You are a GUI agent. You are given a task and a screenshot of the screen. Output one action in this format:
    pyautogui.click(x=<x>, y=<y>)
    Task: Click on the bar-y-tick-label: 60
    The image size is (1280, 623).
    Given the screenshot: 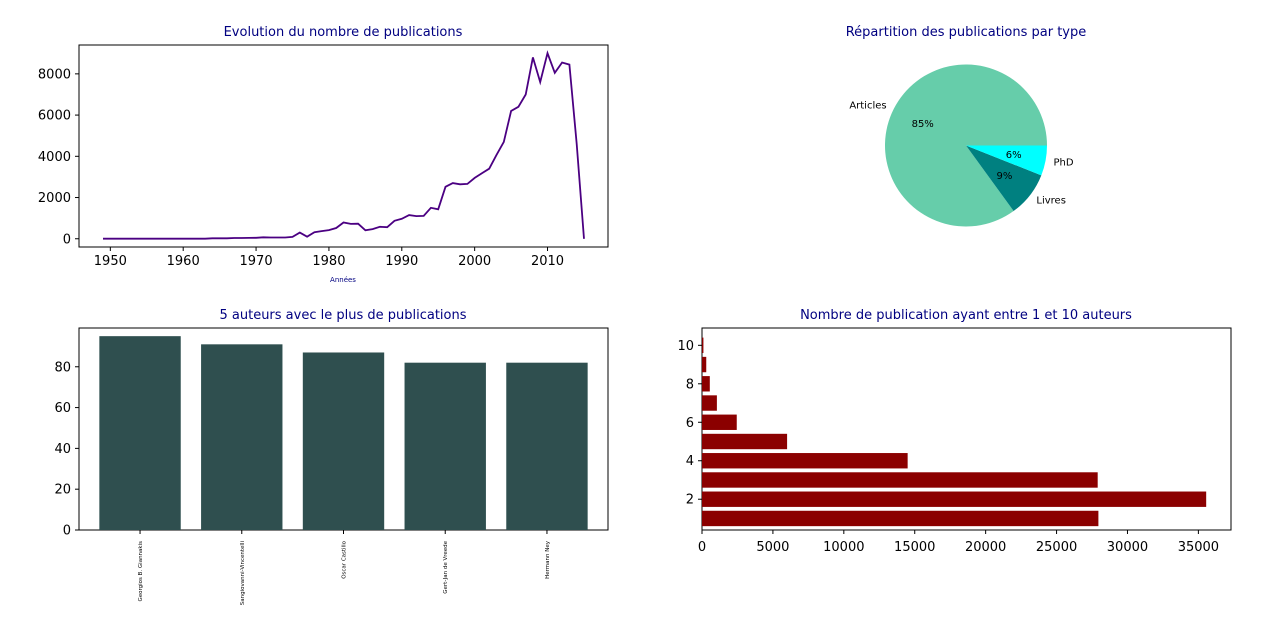 What is the action you would take?
    pyautogui.click(x=62, y=408)
    